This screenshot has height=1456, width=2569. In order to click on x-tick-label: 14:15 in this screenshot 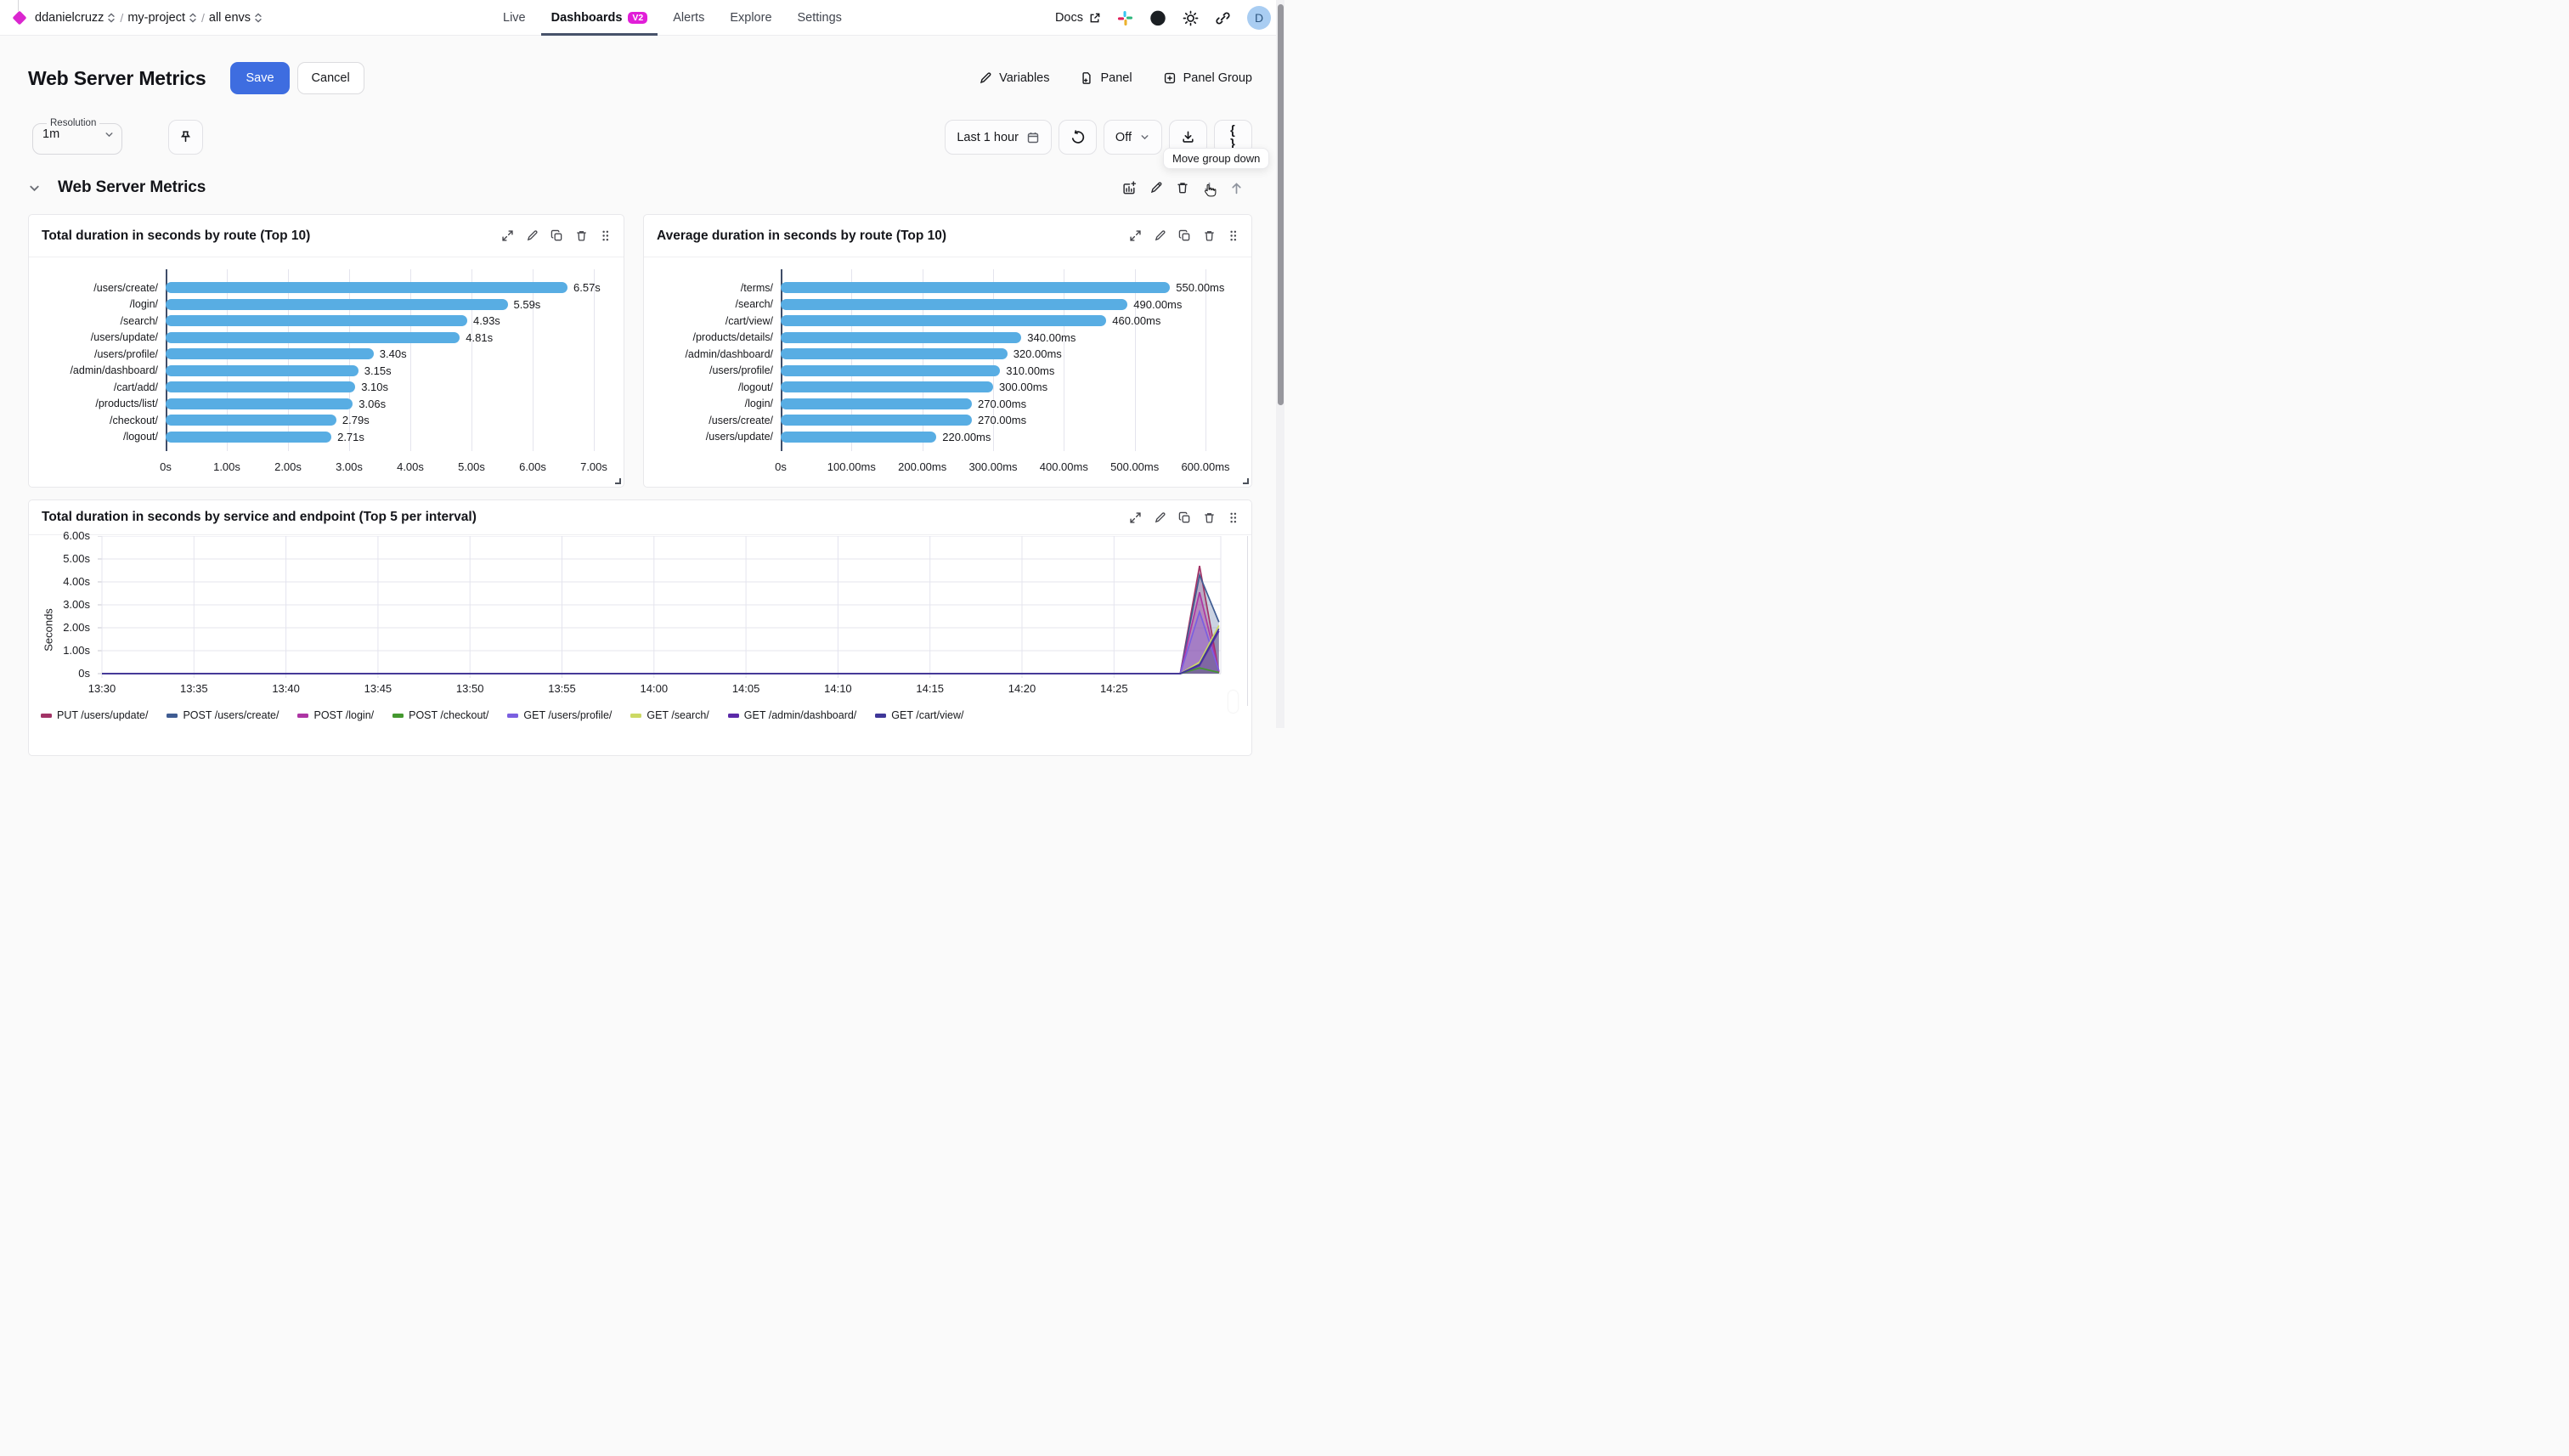, I will do `click(930, 688)`.